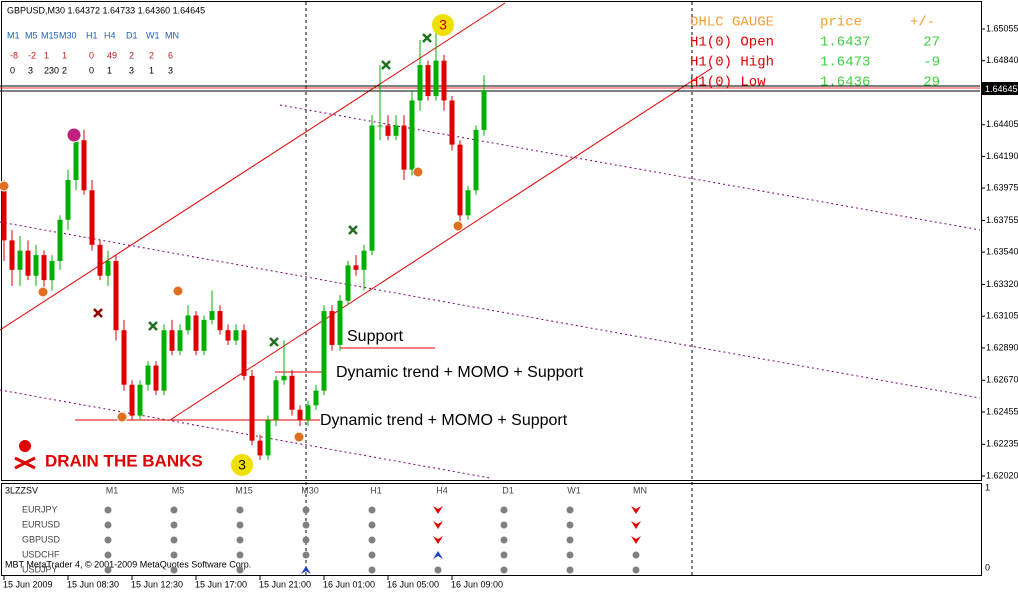 This screenshot has width=1018, height=597. What do you see at coordinates (1002, 60) in the screenshot?
I see `y-tick-label: 1.64840` at bounding box center [1002, 60].